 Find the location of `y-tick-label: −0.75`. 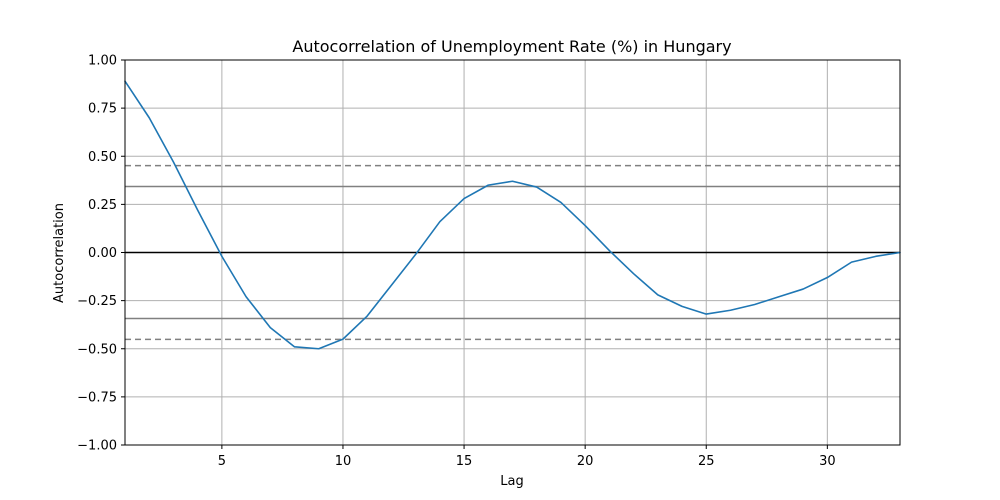

y-tick-label: −0.75 is located at coordinates (97, 397).